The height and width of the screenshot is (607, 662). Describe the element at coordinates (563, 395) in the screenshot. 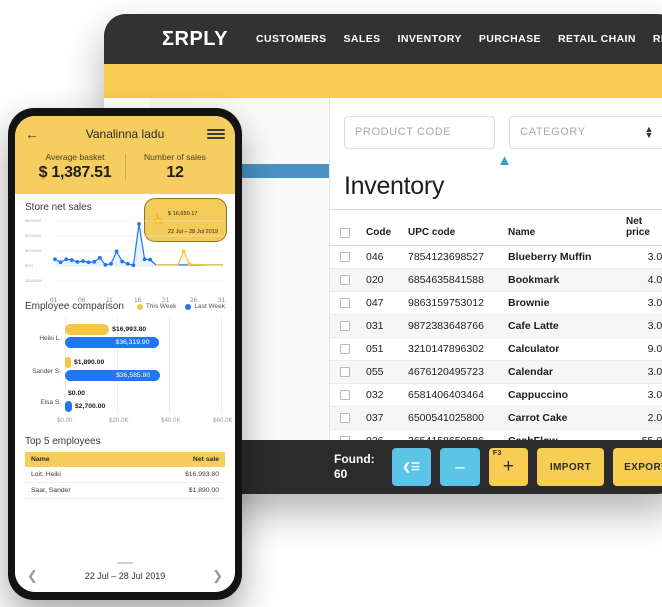

I see `cell-name: Cappuccino` at that location.